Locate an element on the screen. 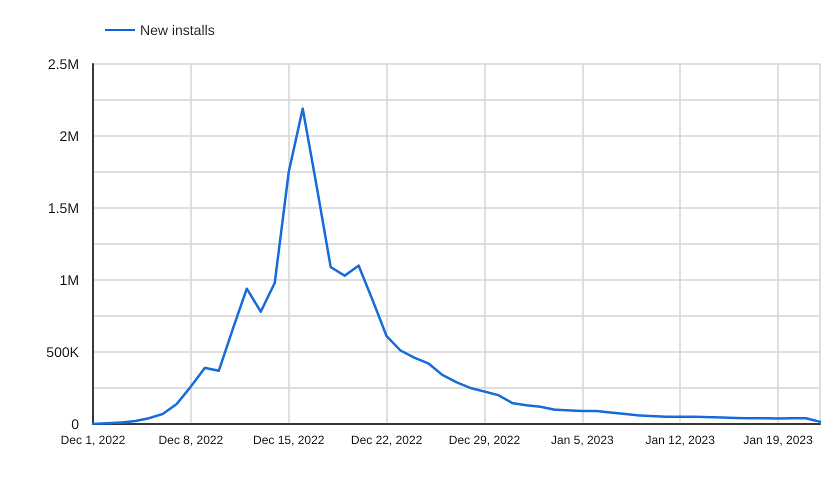  x-tick-label: Dec 1, 2022 is located at coordinates (93, 440).